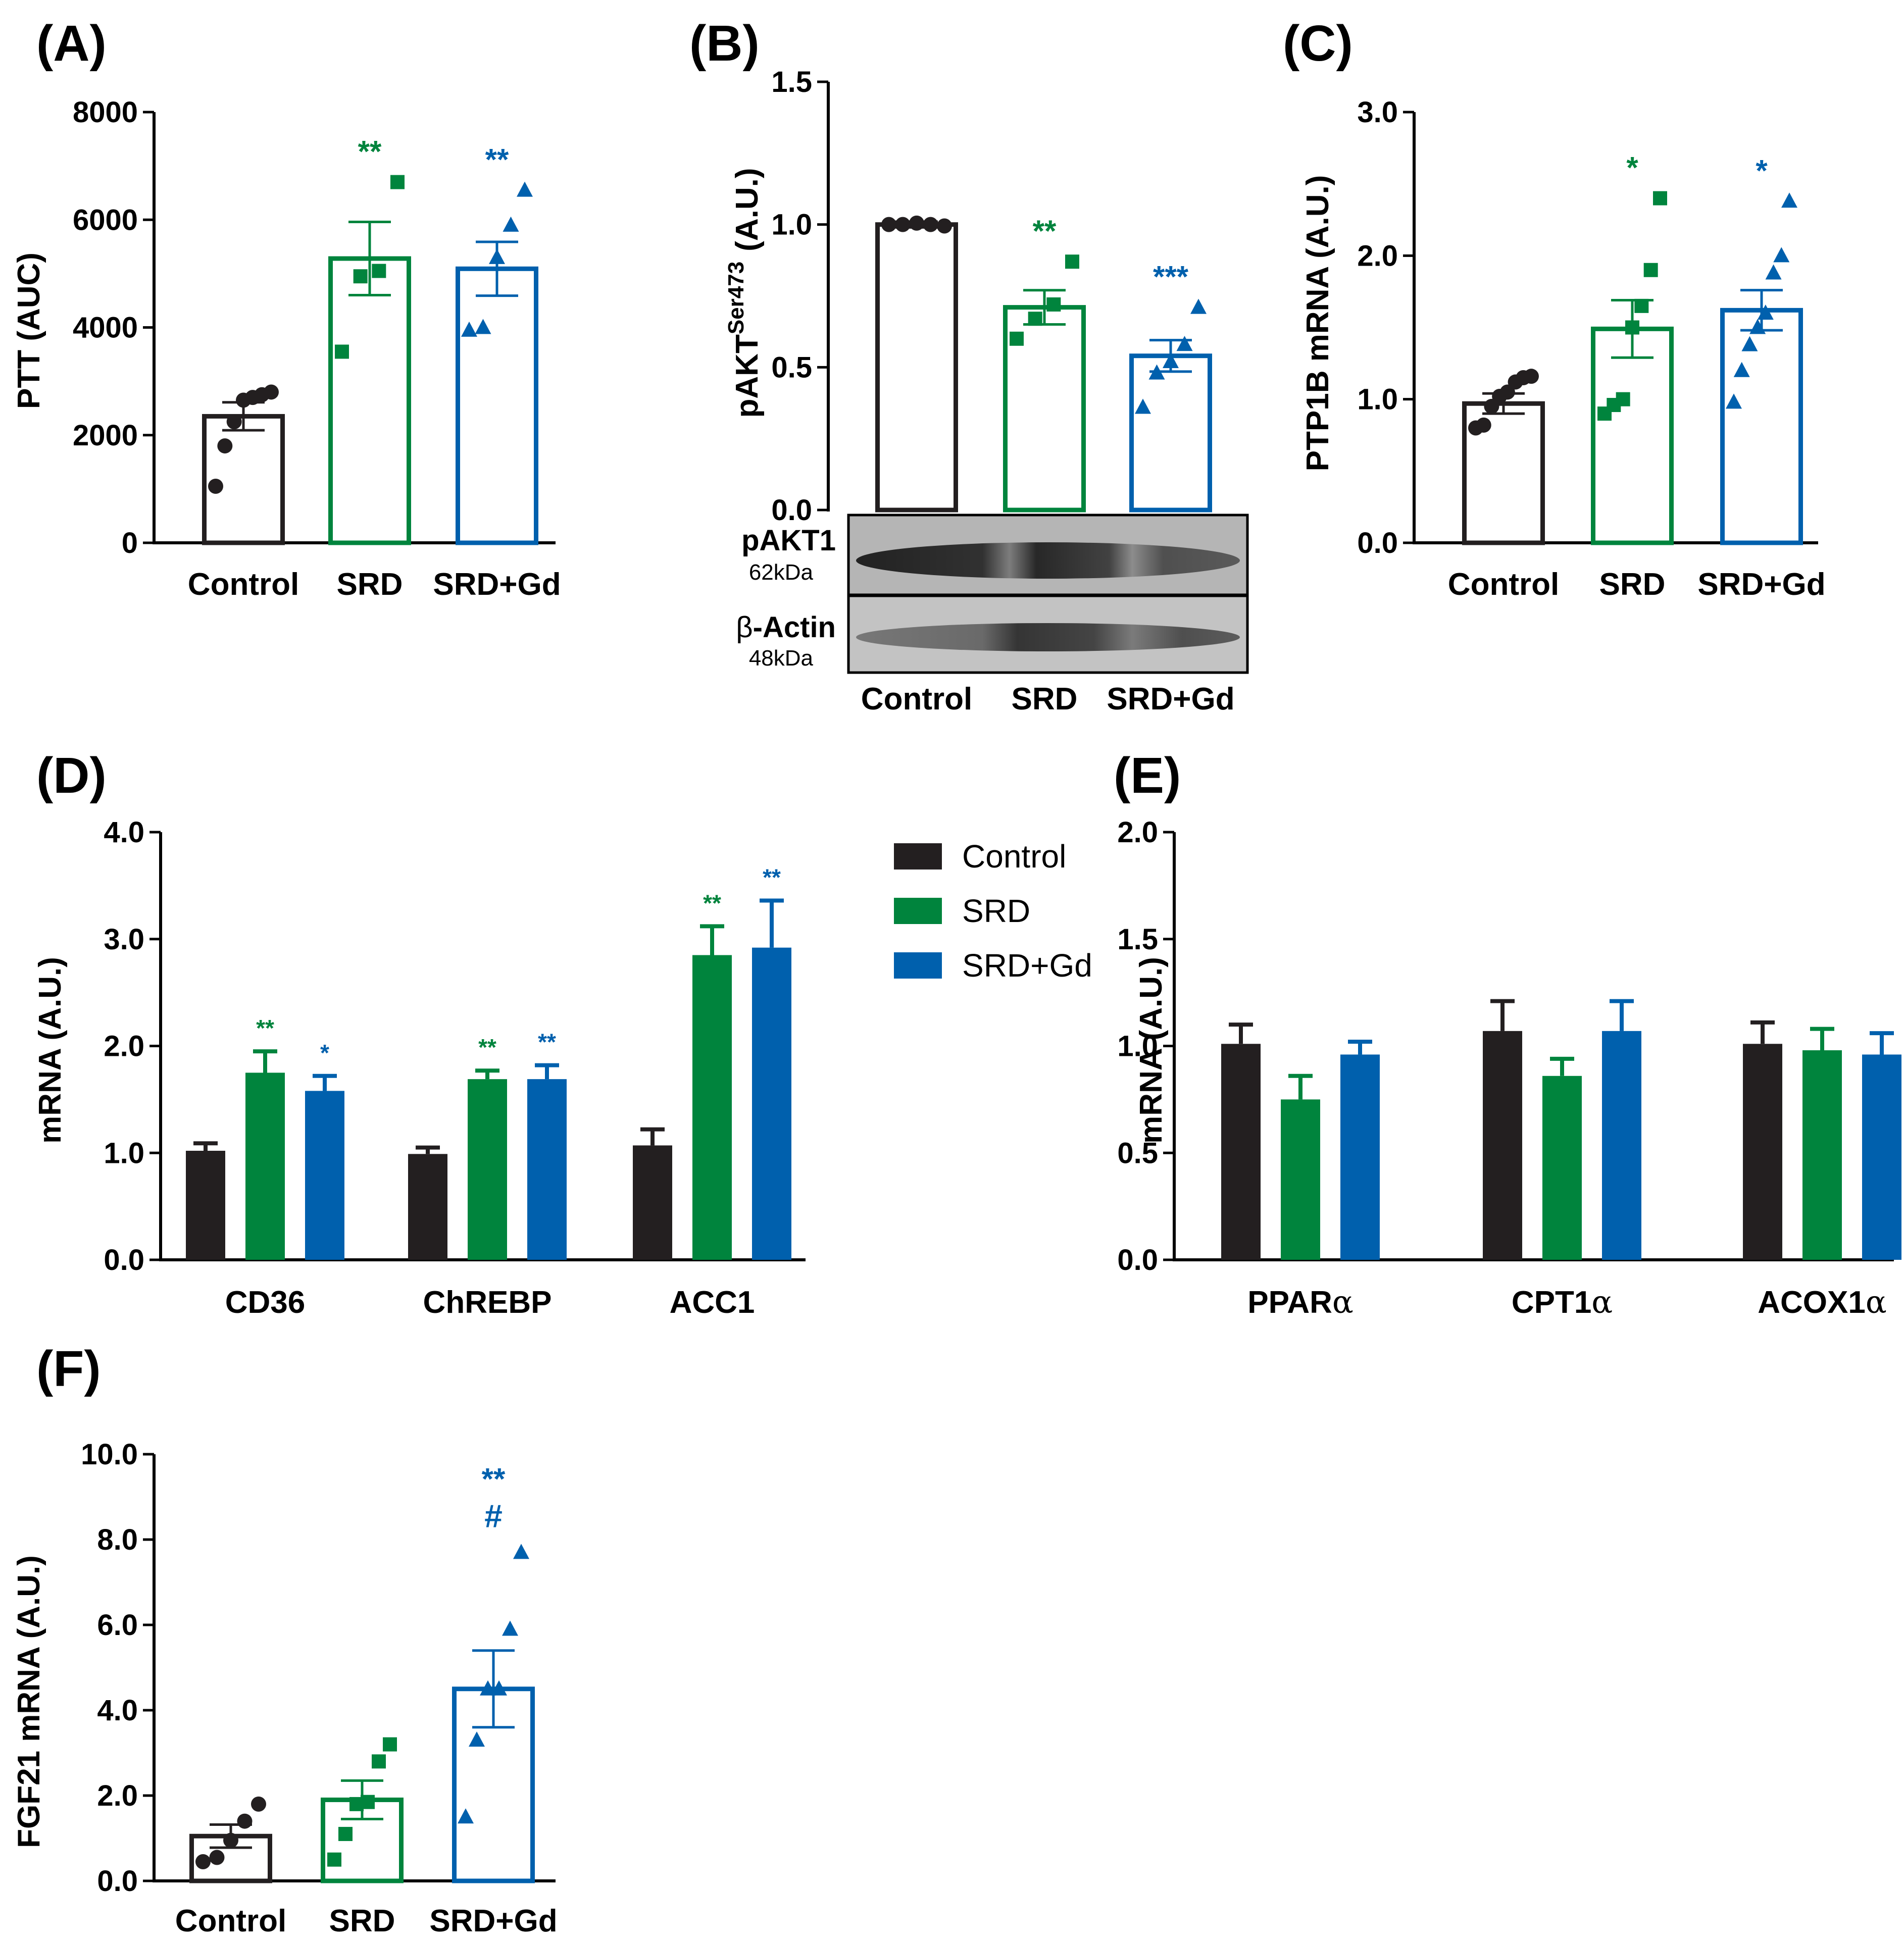 Image resolution: width=1904 pixels, height=1942 pixels. I want to click on panel-a-xlabel-srdgd: SRD+Gd, so click(497, 584).